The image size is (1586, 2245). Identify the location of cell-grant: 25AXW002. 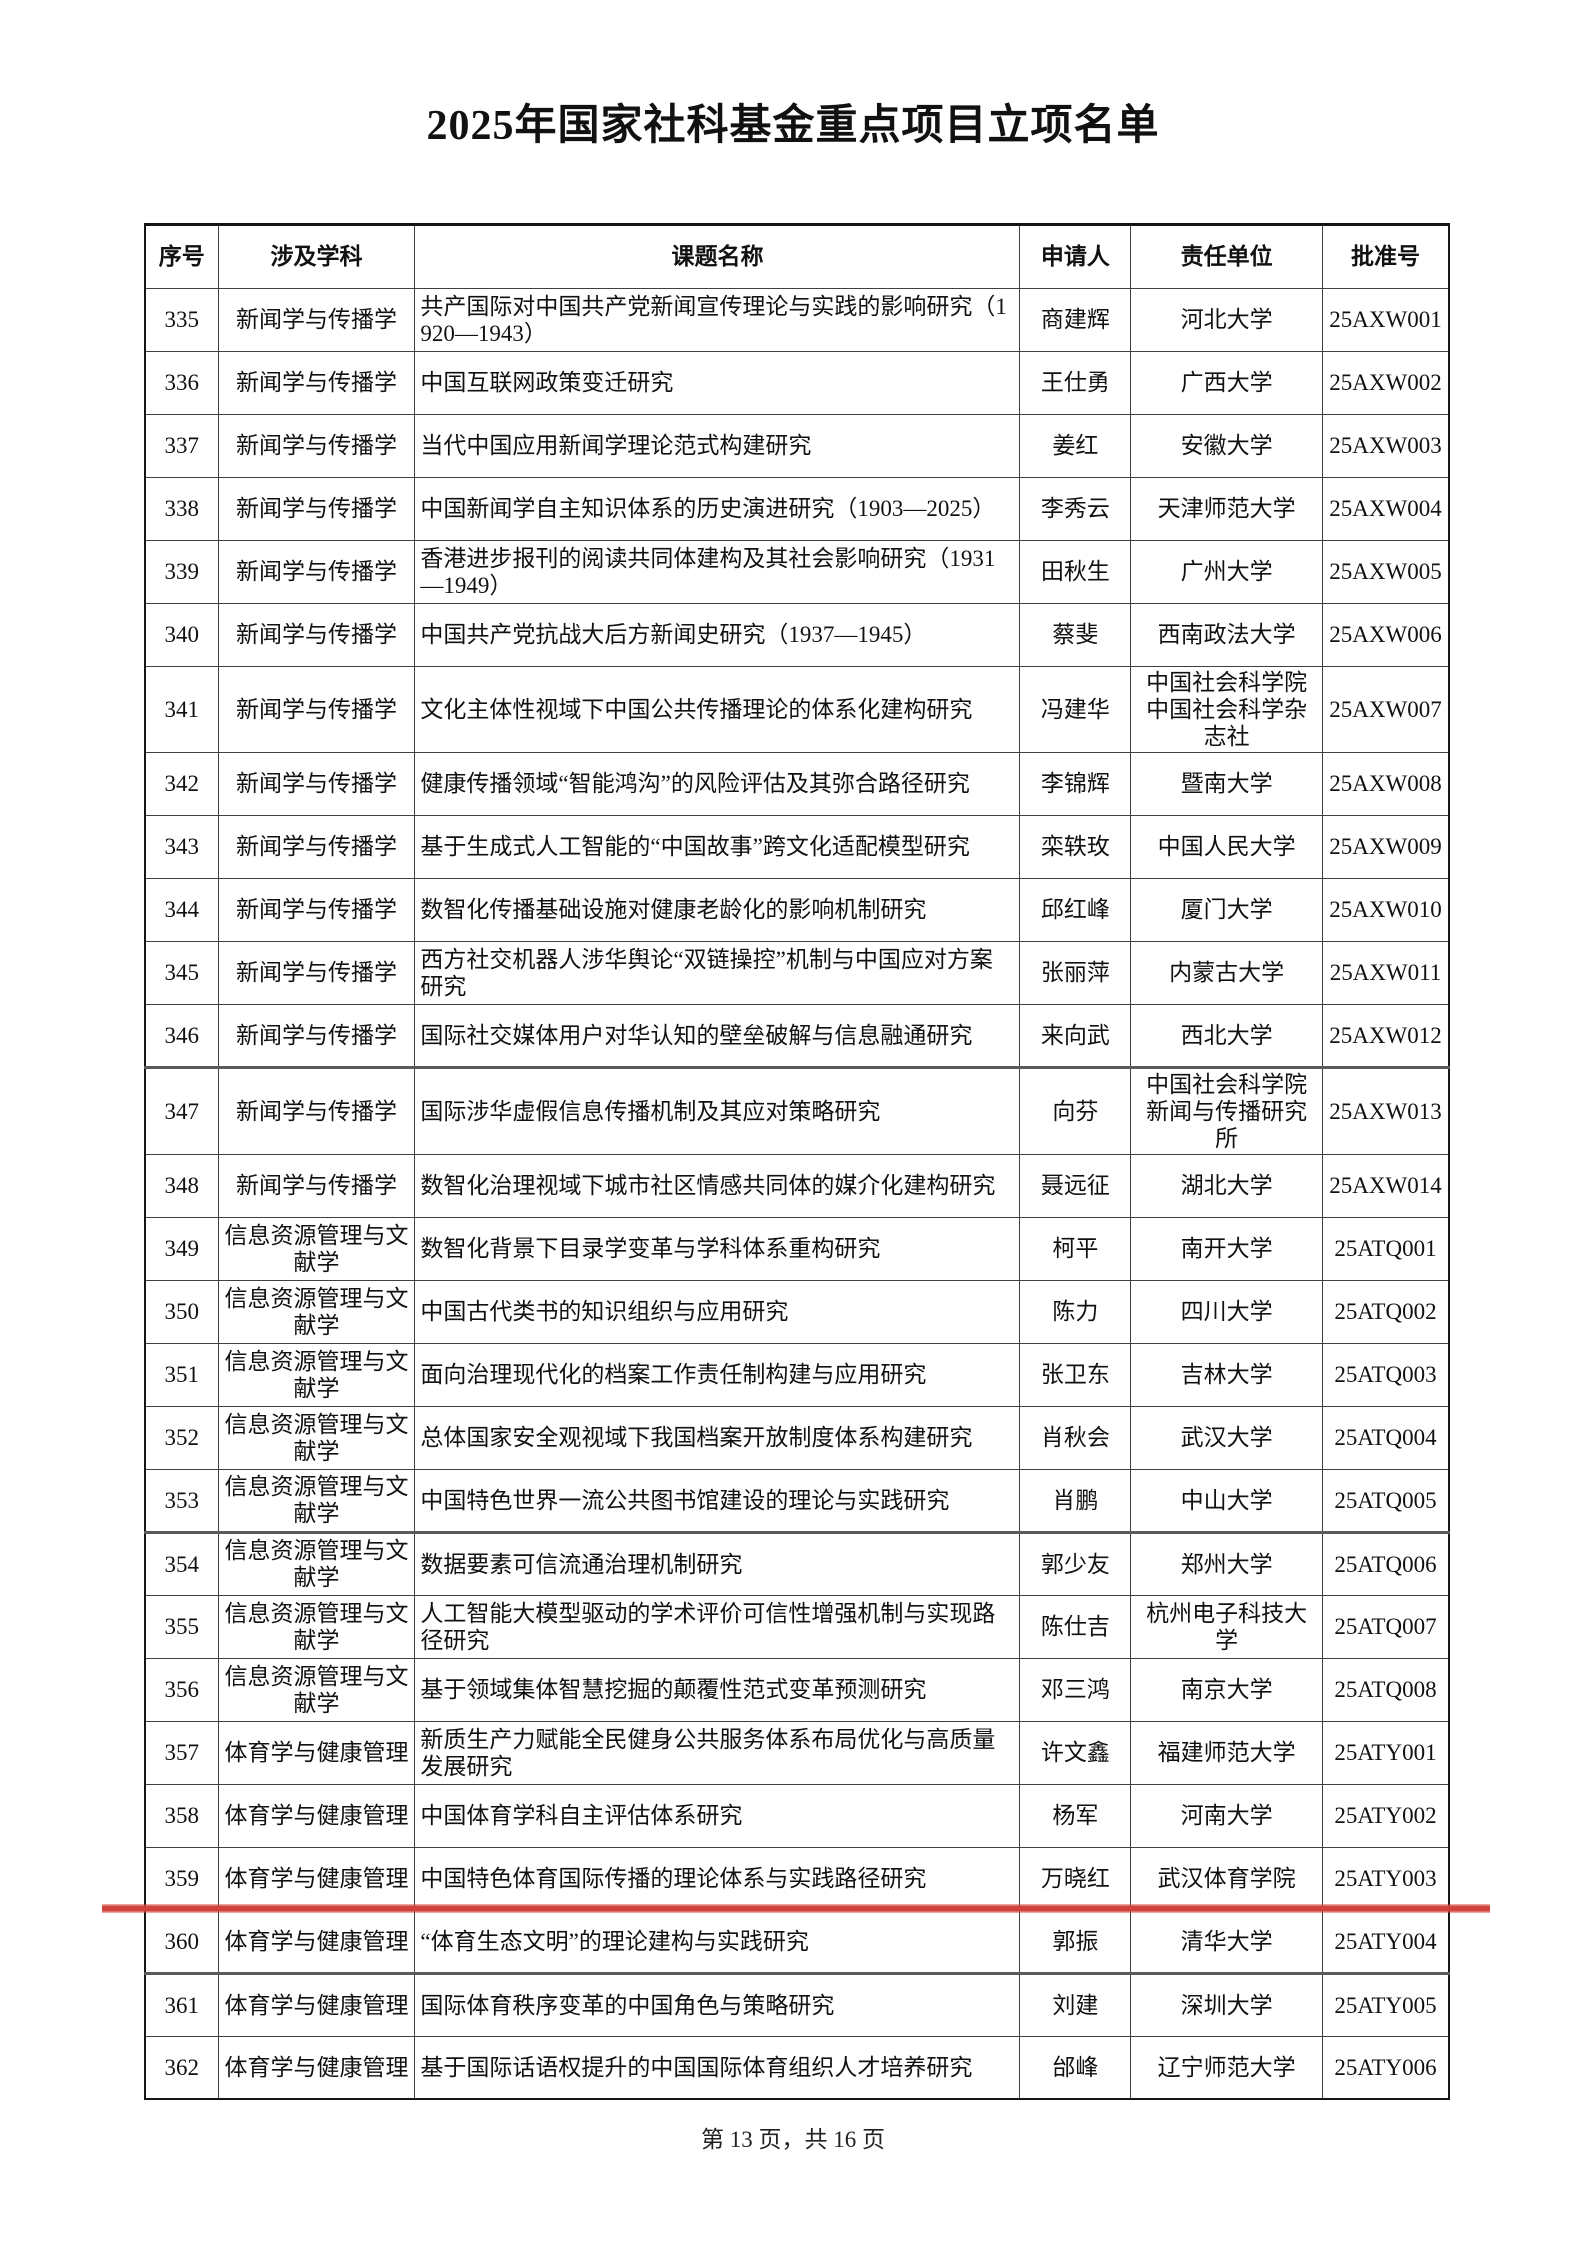
(1385, 382).